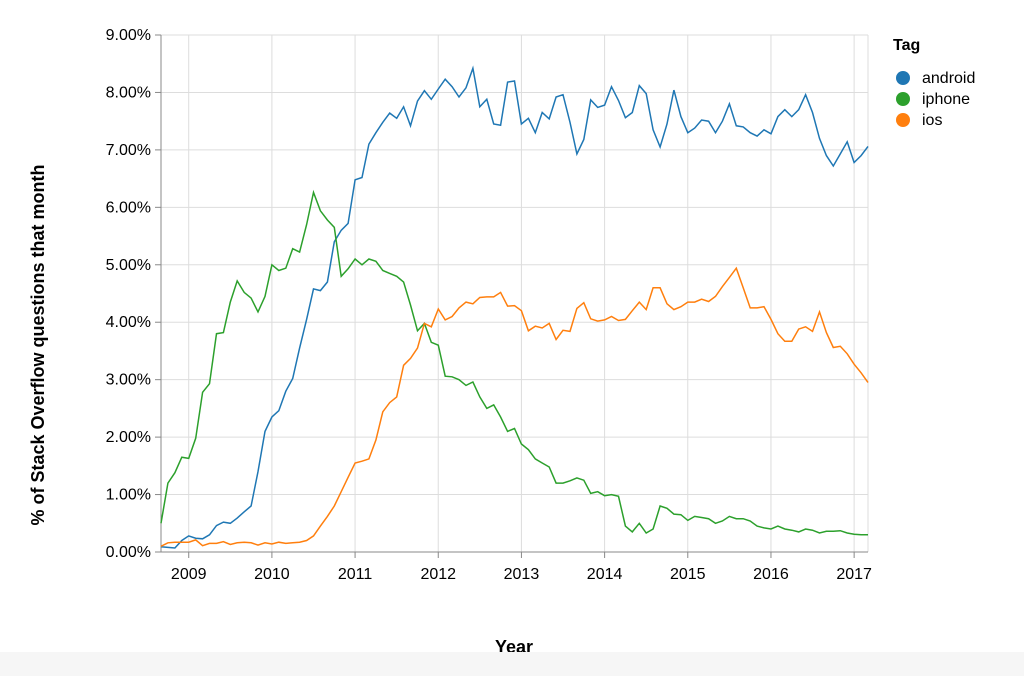 This screenshot has width=1024, height=676. What do you see at coordinates (128, 207) in the screenshot?
I see `y-tick-label: 6.00%` at bounding box center [128, 207].